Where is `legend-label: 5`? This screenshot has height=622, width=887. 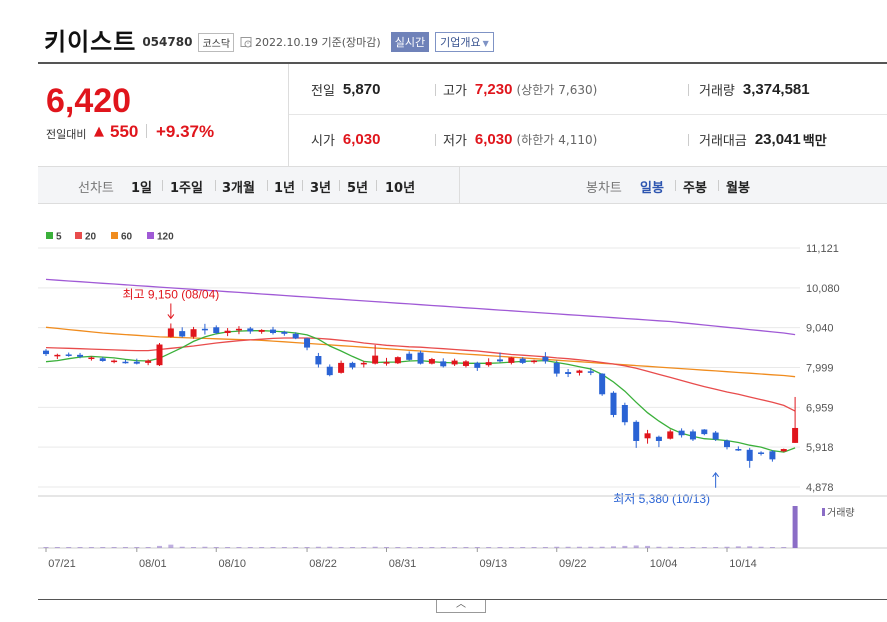
legend-label: 5 is located at coordinates (59, 237).